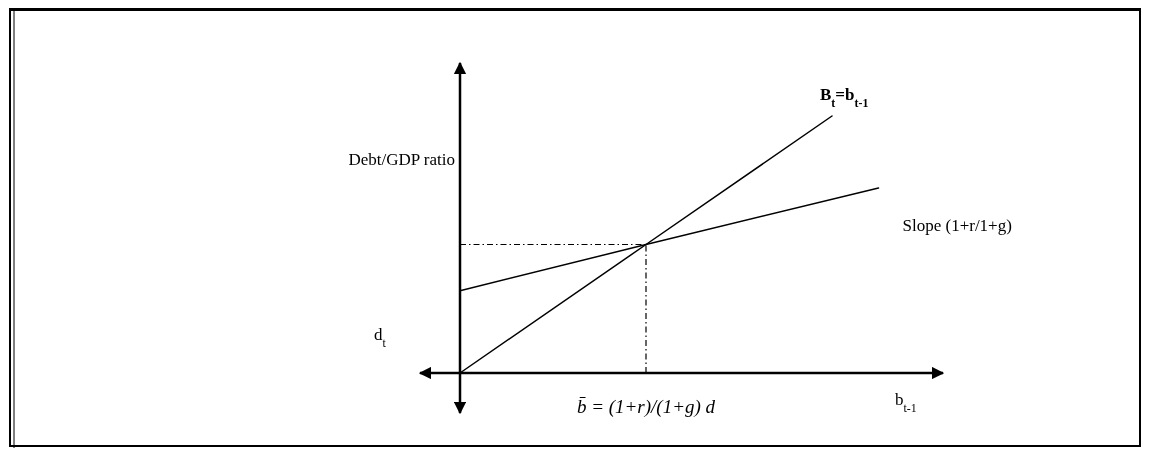 Image resolution: width=1150 pixels, height=450 pixels. I want to click on text: Slope (1+r/1+g), so click(957, 225).